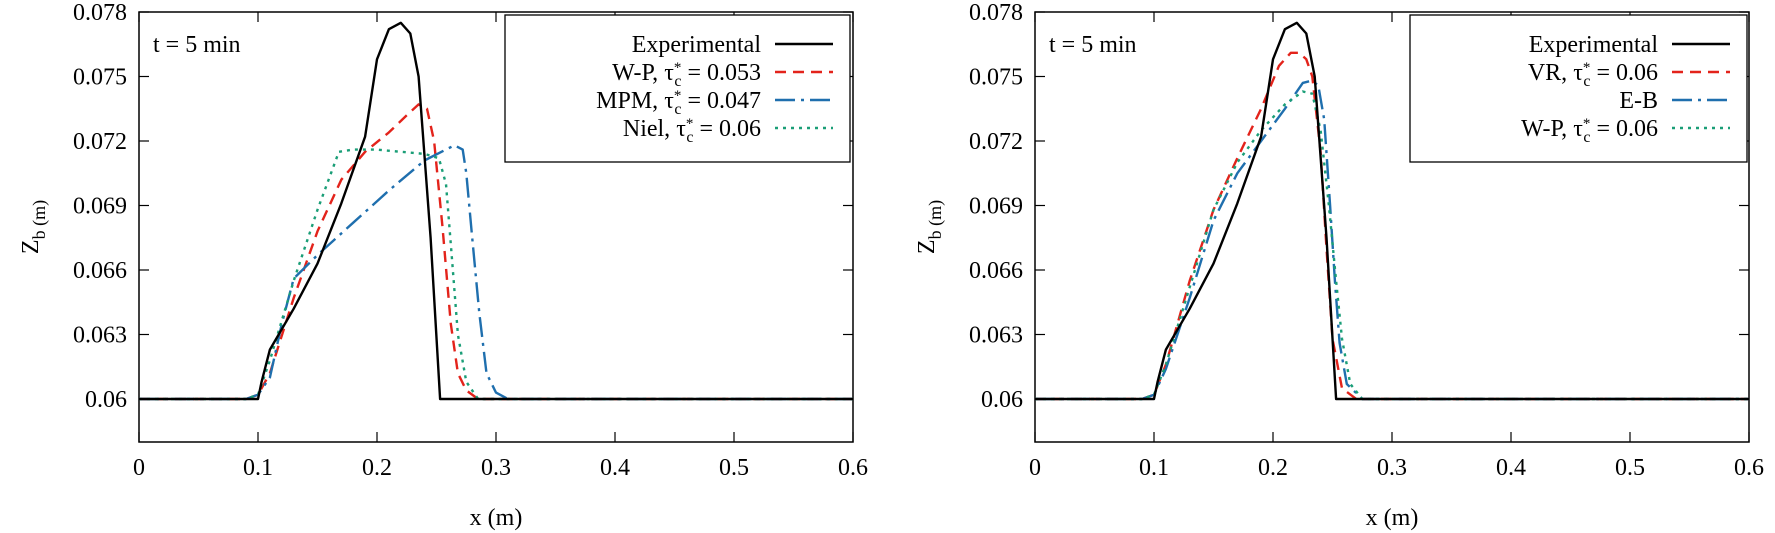 This screenshot has width=1775, height=533. What do you see at coordinates (678, 103) in the screenshot?
I see `legend-label: MPM, τ* c = 0.047` at bounding box center [678, 103].